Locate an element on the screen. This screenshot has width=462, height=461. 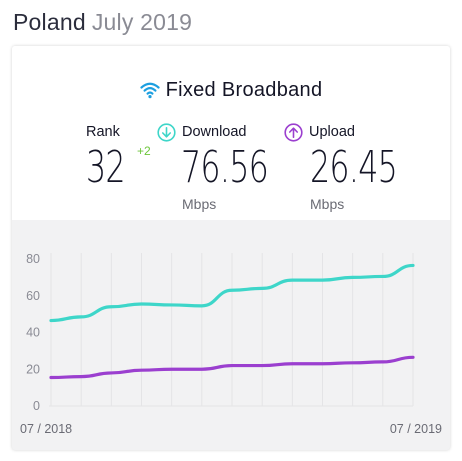
upload-unit: Mbps is located at coordinates (327, 204).